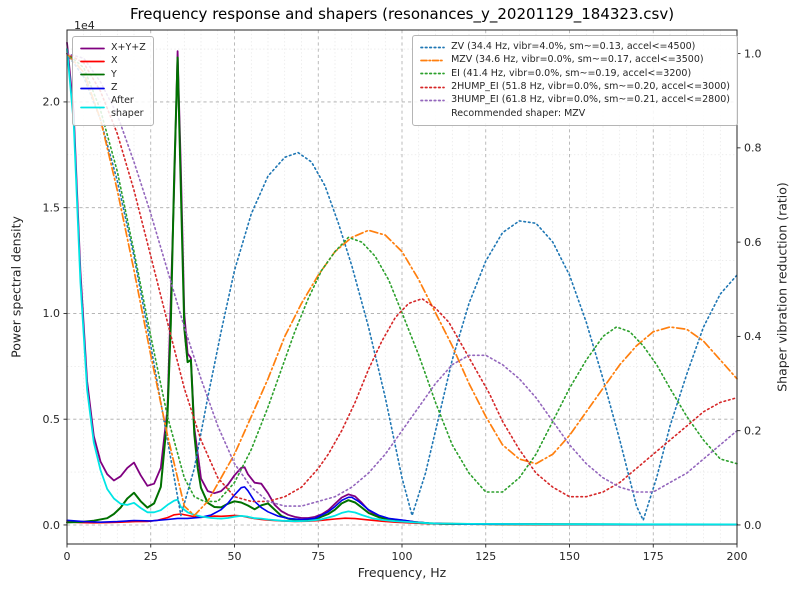  I want to click on y-left-tick-label: 1.0, so click(52, 313).